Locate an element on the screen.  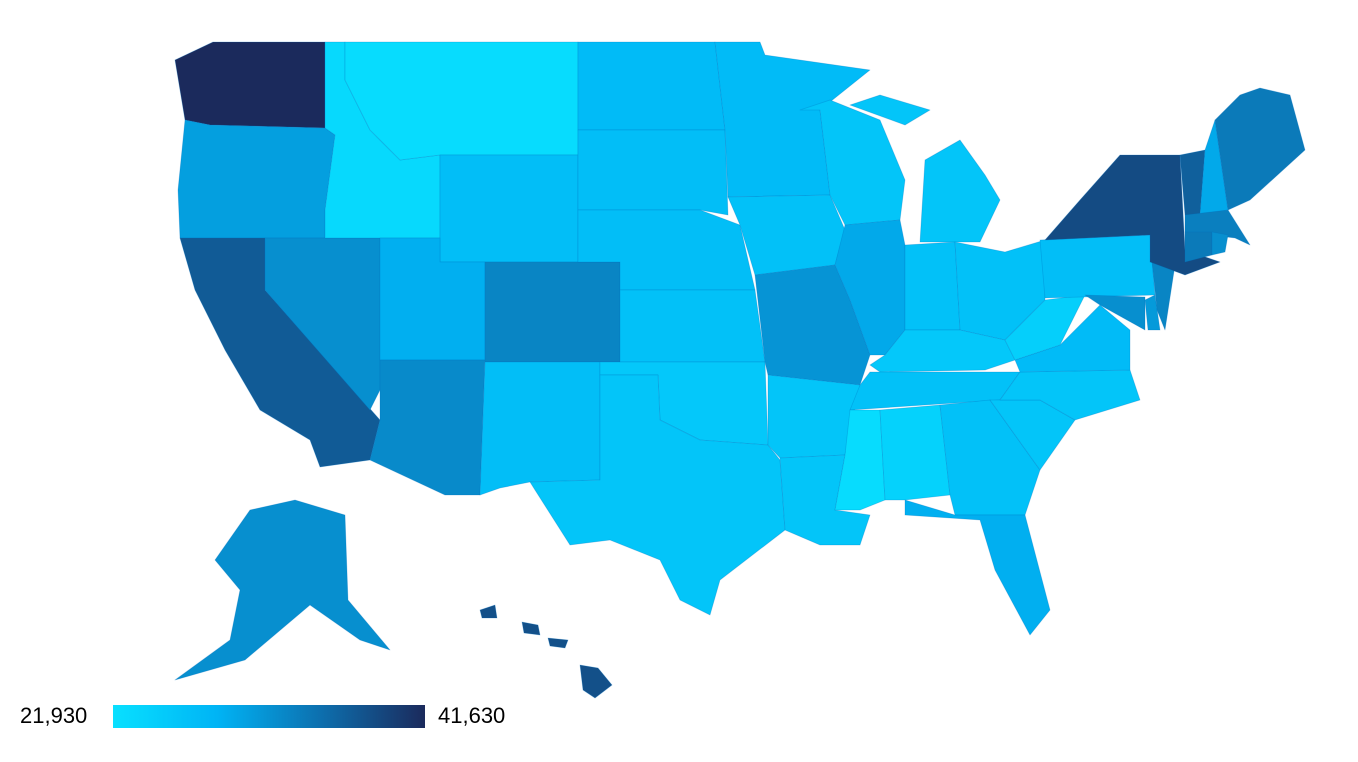
legend-max-label: 41,630 is located at coordinates (471, 715).